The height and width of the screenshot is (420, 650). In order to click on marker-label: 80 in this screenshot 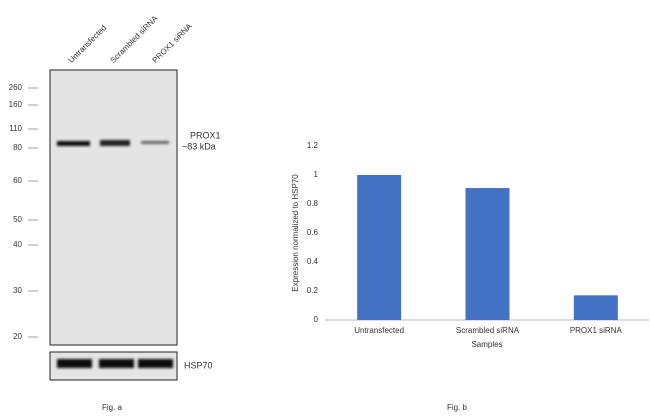, I will do `click(17, 147)`.